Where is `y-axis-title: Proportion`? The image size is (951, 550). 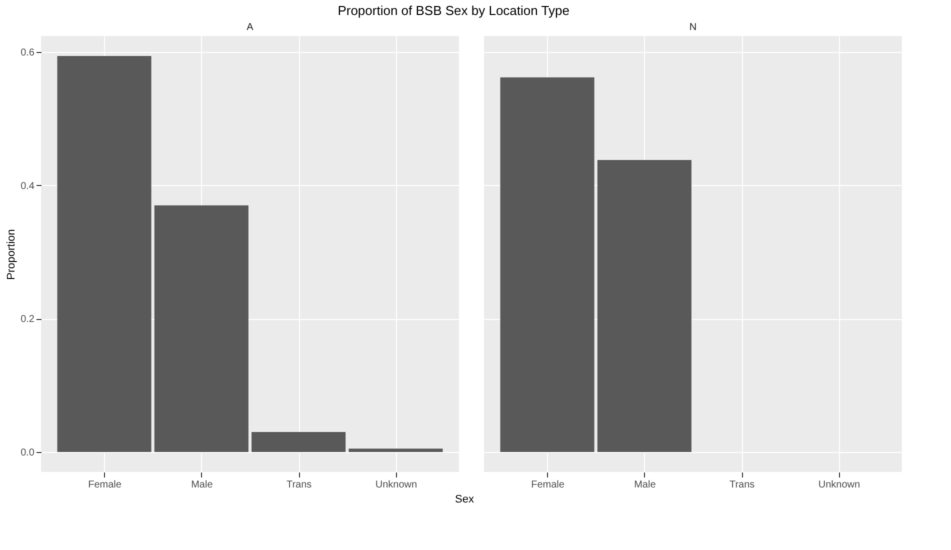 y-axis-title: Proportion is located at coordinates (12, 254).